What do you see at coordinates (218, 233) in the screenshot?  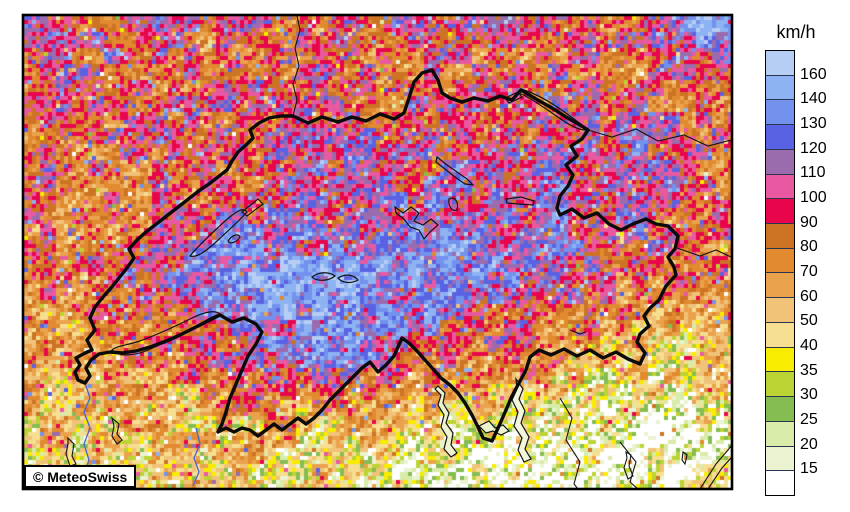 I see `lake-neuchatel` at bounding box center [218, 233].